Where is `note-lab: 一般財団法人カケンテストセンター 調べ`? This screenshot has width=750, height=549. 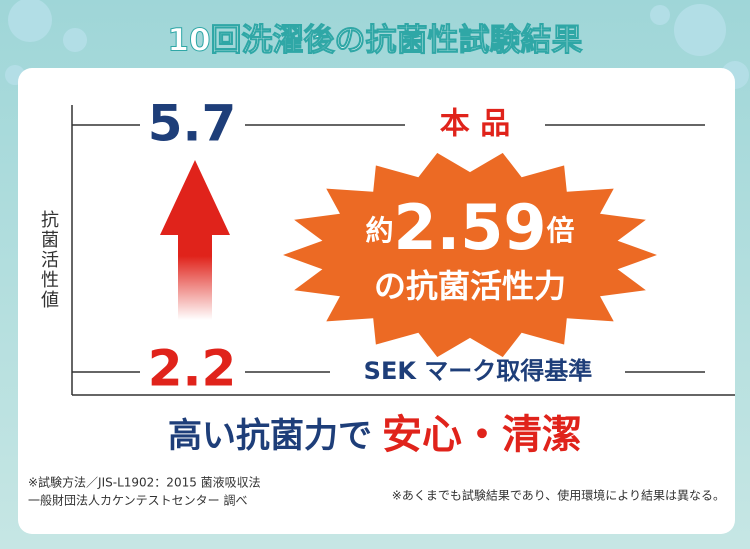 note-lab: 一般財団法人カケンテストセンター 調べ is located at coordinates (137, 500).